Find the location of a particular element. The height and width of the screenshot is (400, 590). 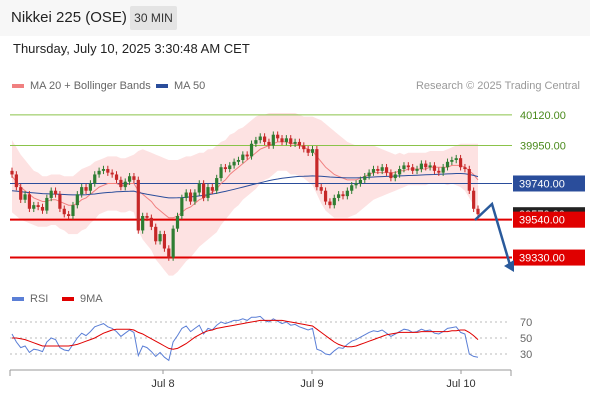

timestamp: Thursday, July 10, 2025 3:30:48 AM CET is located at coordinates (131, 48).